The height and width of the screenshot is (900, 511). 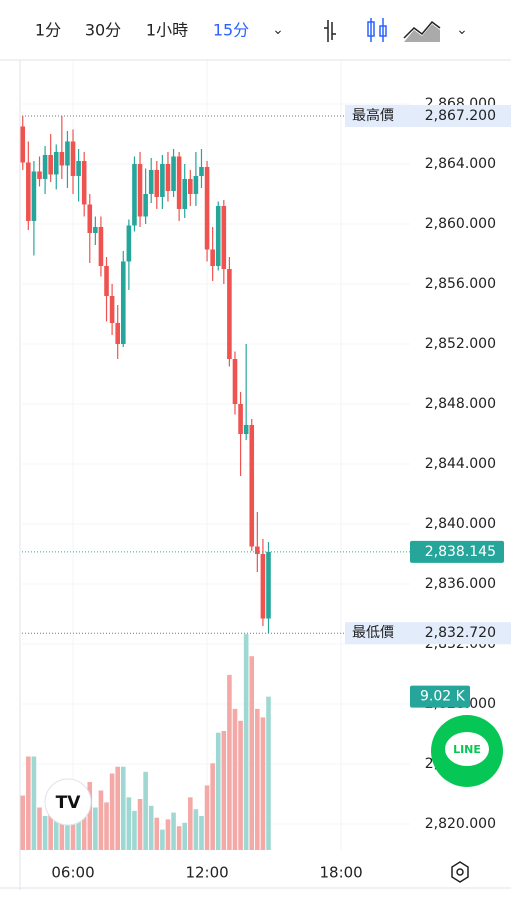 What do you see at coordinates (460, 224) in the screenshot?
I see `y-tick-label: 2,860.000` at bounding box center [460, 224].